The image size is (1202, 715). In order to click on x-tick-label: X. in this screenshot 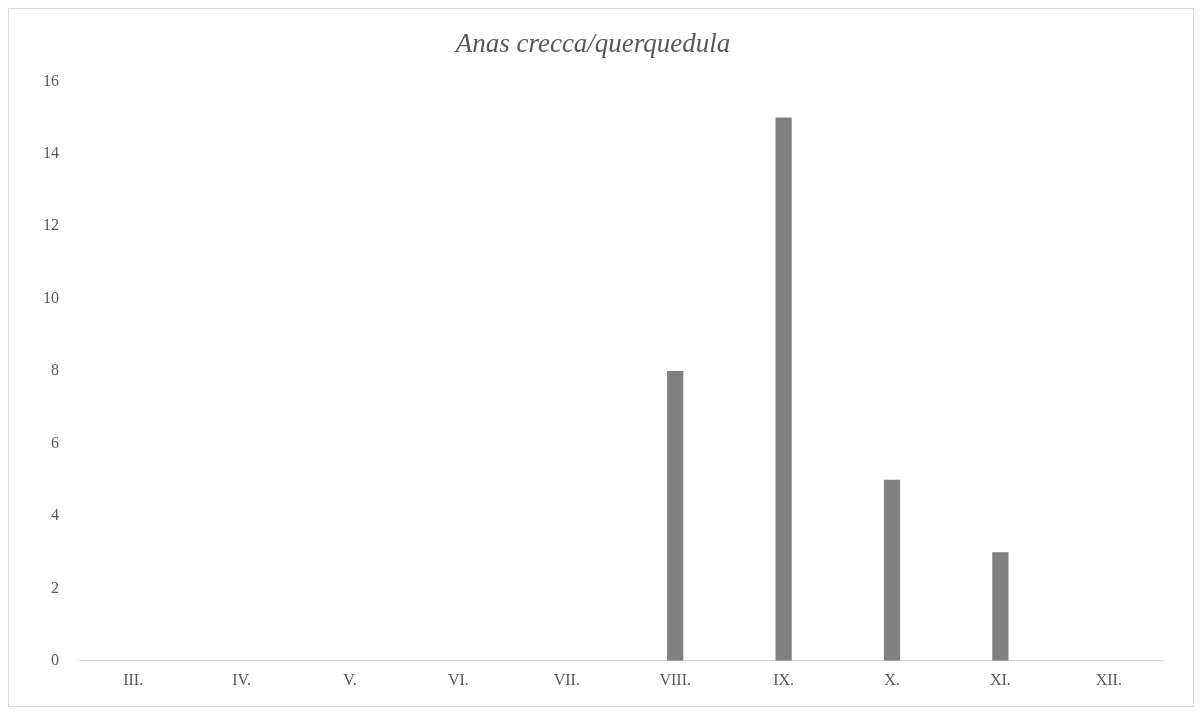, I will do `click(892, 679)`.